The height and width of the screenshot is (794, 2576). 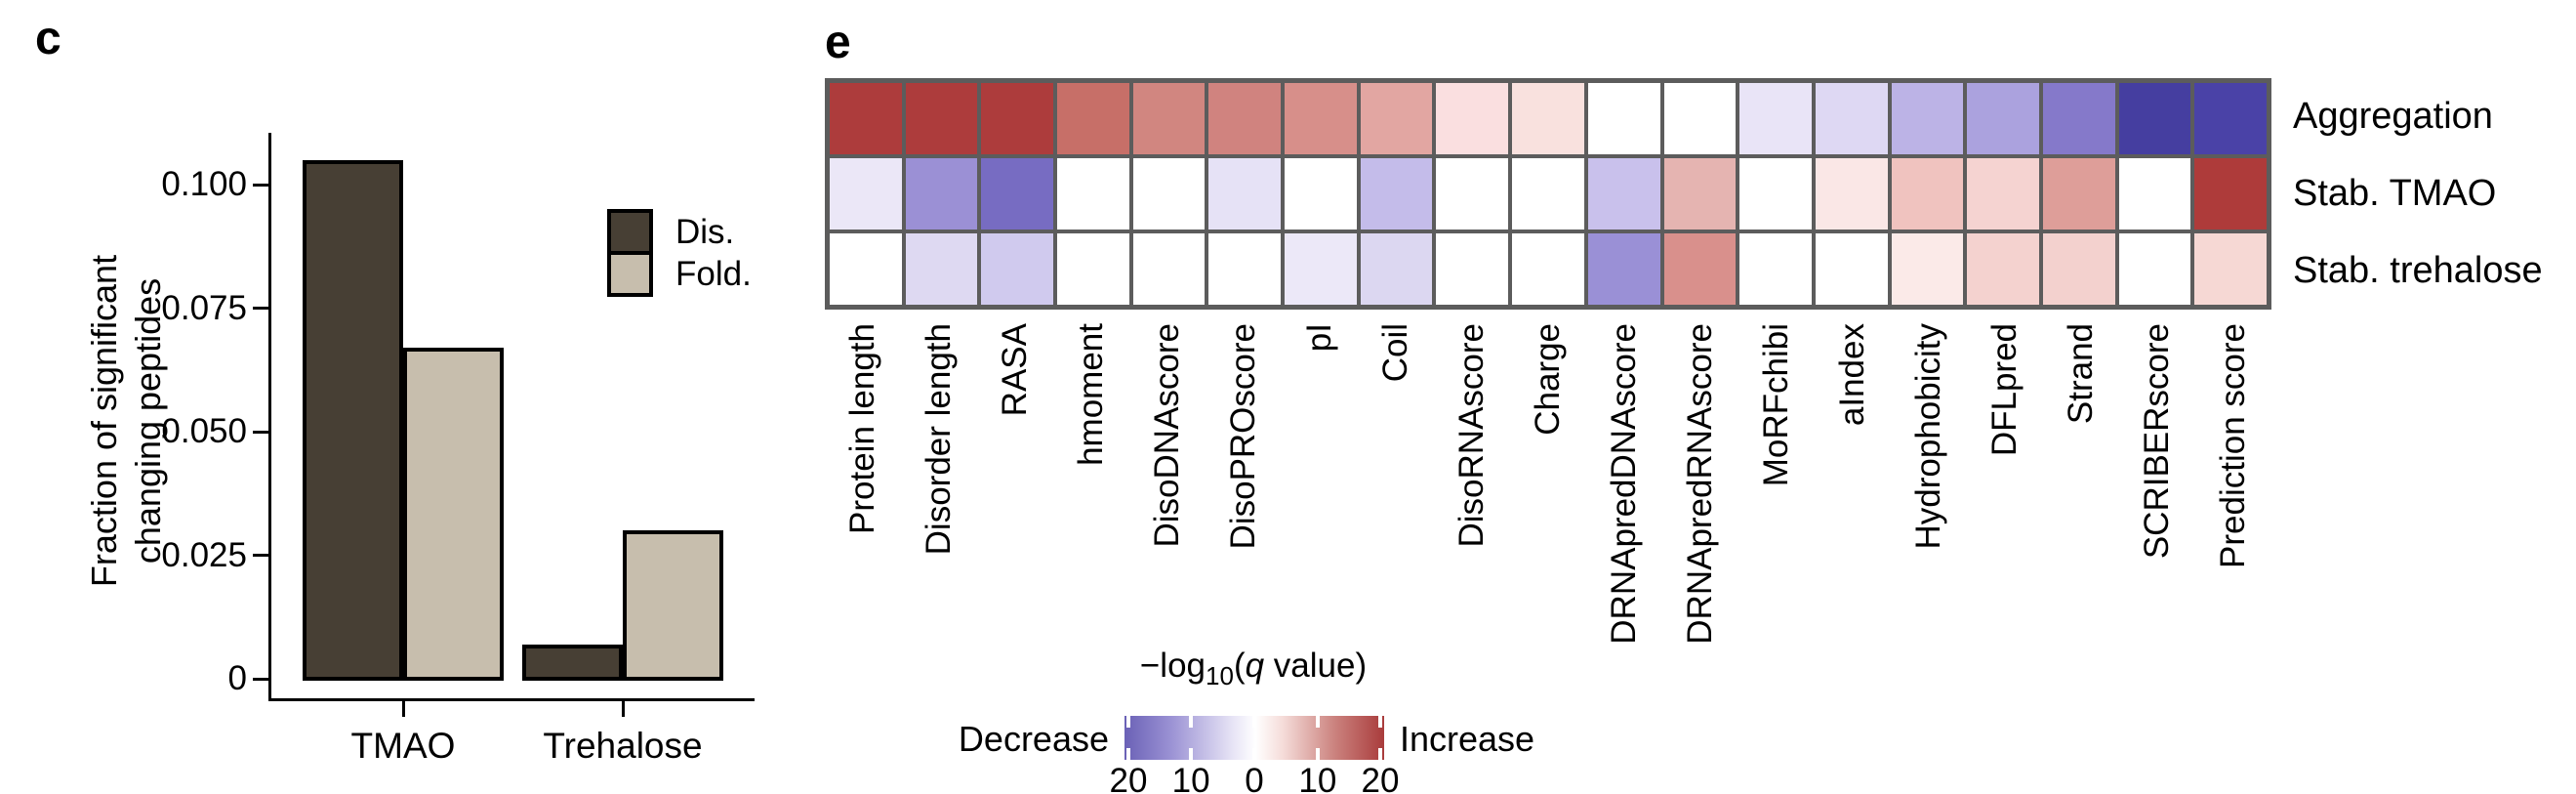 I want to click on heatmap-column-label: RASA, so click(x=1015, y=370).